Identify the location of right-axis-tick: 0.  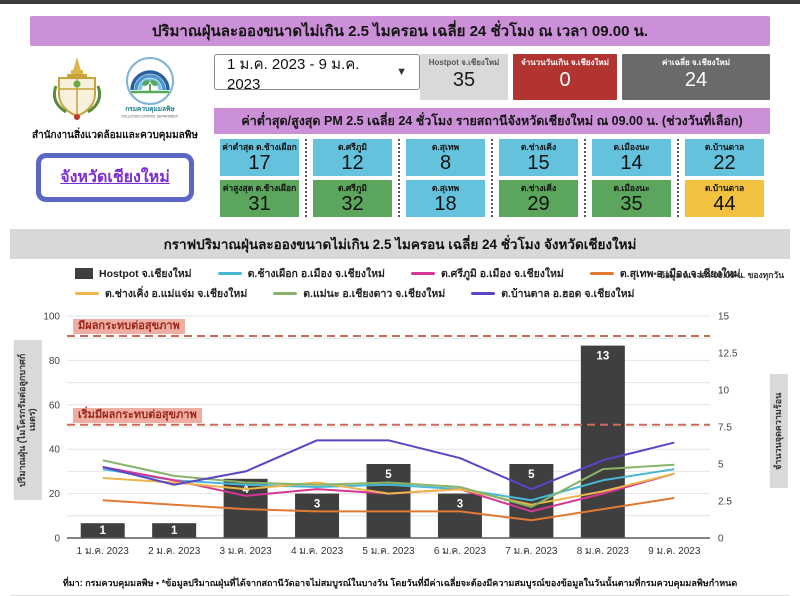
(721, 539).